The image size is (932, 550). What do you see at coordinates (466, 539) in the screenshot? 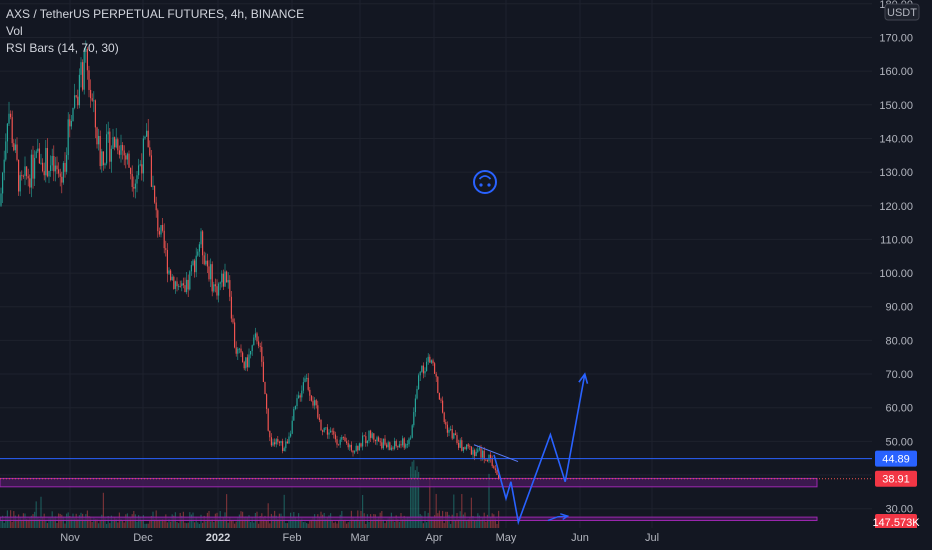
I see `time-axis: Nov Dec 2022 Feb Mar Apr May Jun Jul` at bounding box center [466, 539].